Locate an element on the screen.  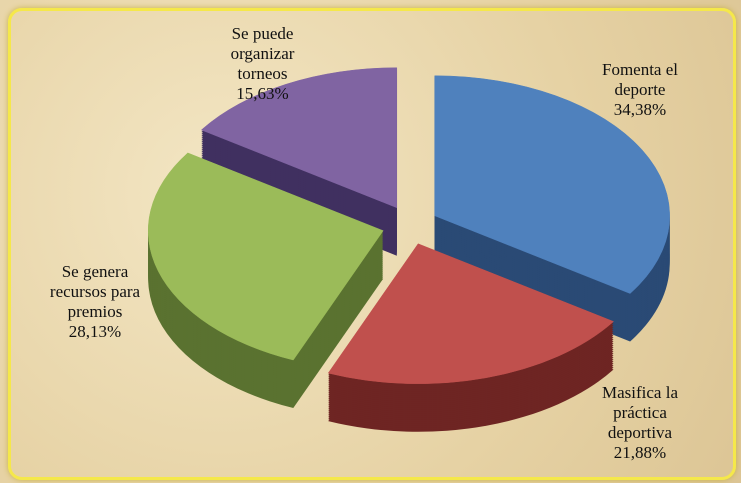
category-label: Masifica la práctica deportiva is located at coordinates (640, 412).